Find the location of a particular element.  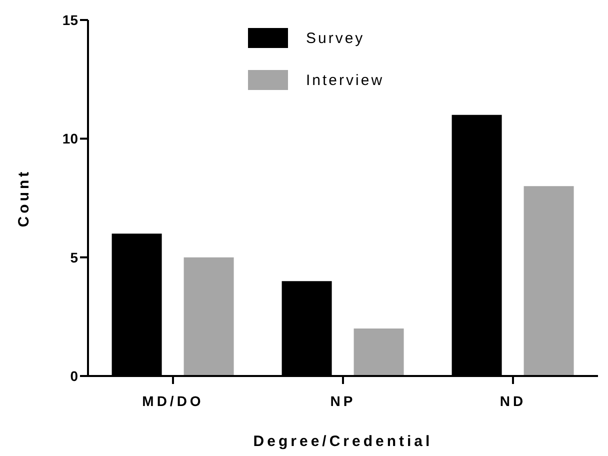

y-tick-label: 0 is located at coordinates (74, 376).